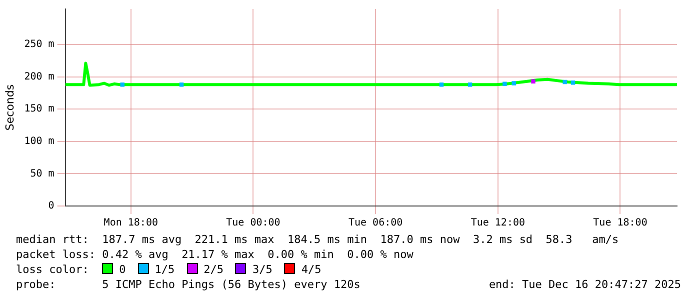 This screenshot has height=297, width=697. Describe the element at coordinates (53, 269) in the screenshot. I see `legend-title: loss color:` at that location.